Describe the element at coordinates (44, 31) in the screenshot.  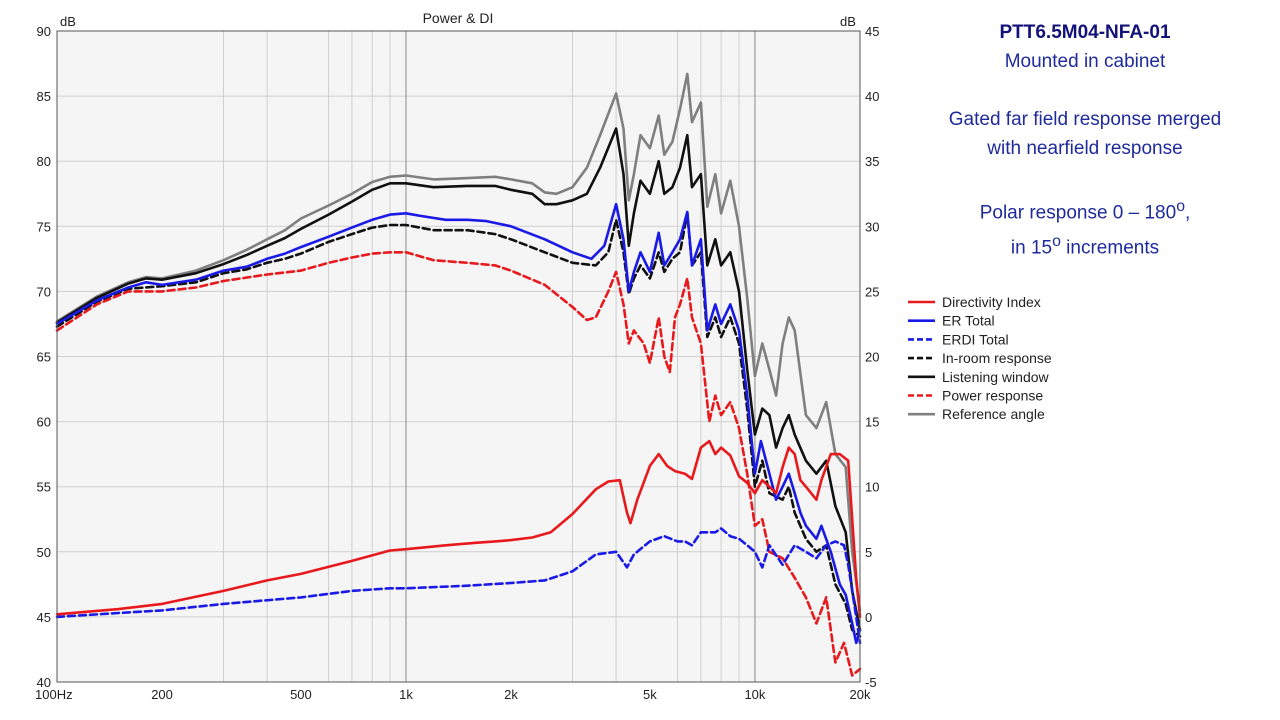
I see `left-tick-label: 90` at that location.